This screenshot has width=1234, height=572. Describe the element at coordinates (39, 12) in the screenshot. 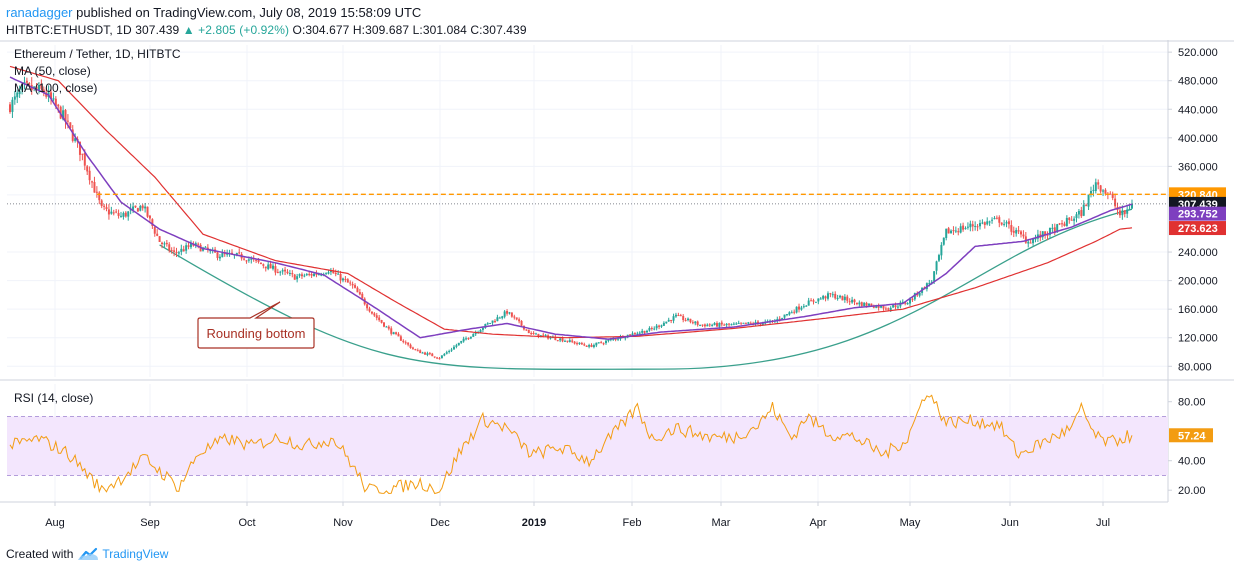

I see `publisher-username: ranadagger` at that location.